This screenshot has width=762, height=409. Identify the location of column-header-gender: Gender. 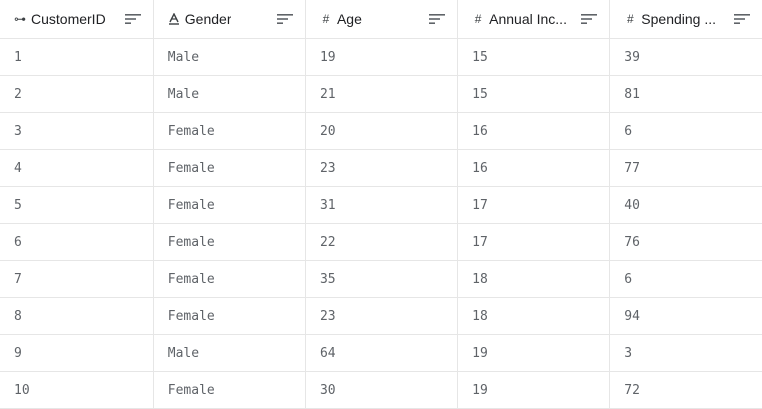
(229, 19).